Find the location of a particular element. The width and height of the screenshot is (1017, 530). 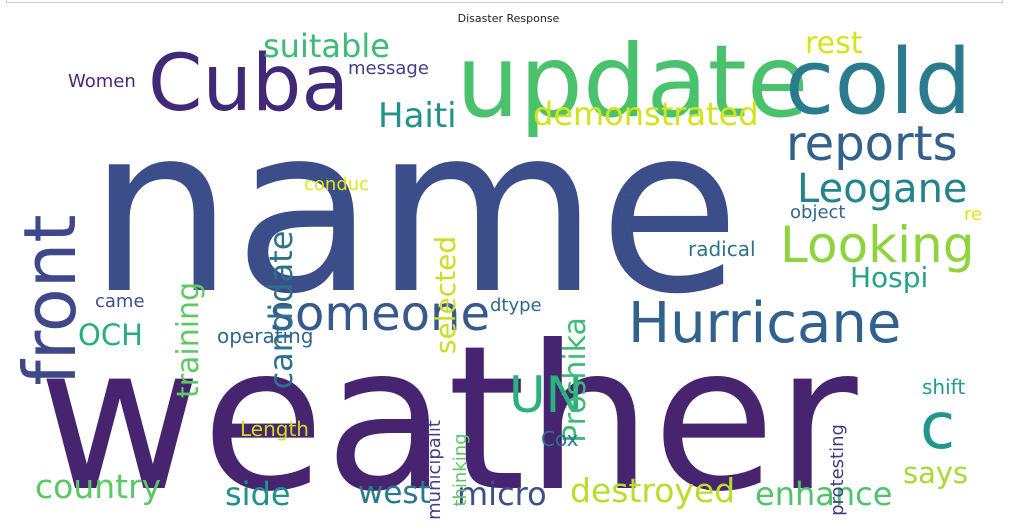

word-update: update is located at coordinates (632, 81).